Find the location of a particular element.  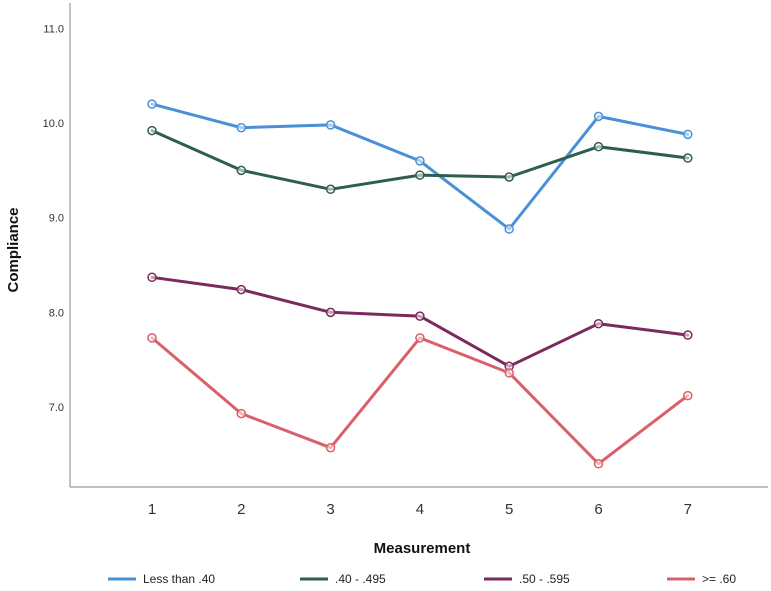

legend-item: Less than .40 is located at coordinates (161, 579).